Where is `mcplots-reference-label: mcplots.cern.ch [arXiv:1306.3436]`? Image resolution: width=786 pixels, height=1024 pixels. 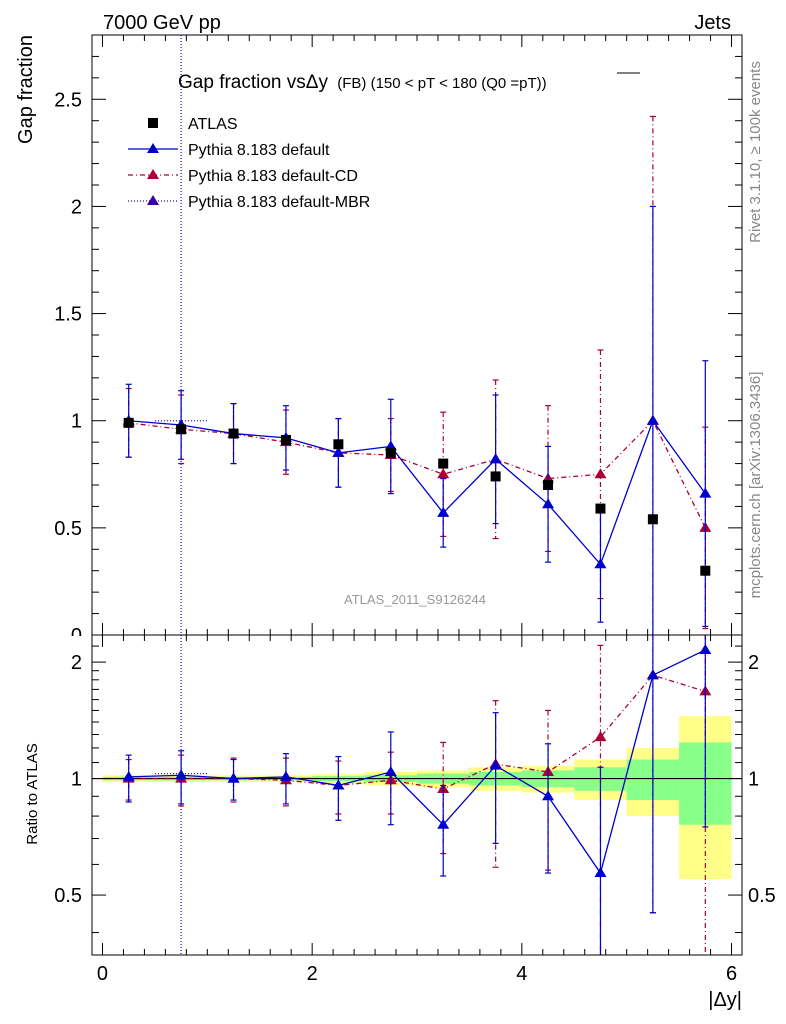 mcplots-reference-label: mcplots.cern.ch [arXiv:1306.3436] is located at coordinates (755, 485).